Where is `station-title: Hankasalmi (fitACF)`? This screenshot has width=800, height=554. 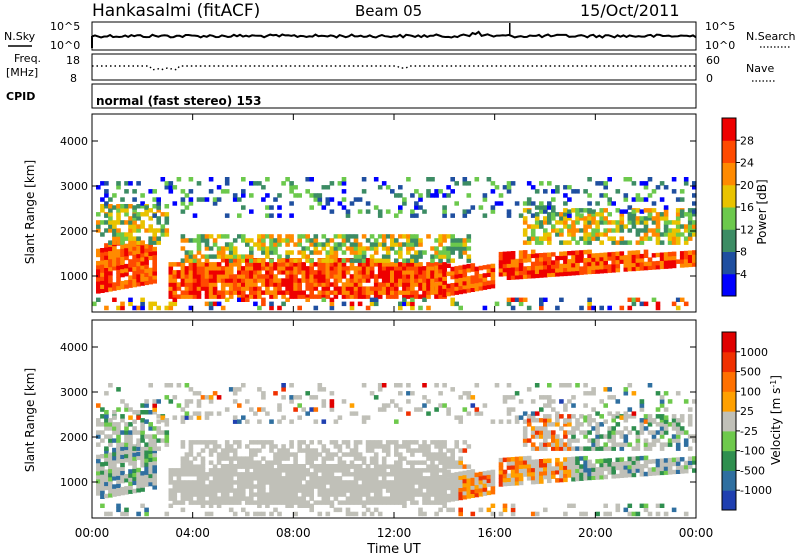
station-title: Hankasalmi (fitACF) is located at coordinates (176, 11).